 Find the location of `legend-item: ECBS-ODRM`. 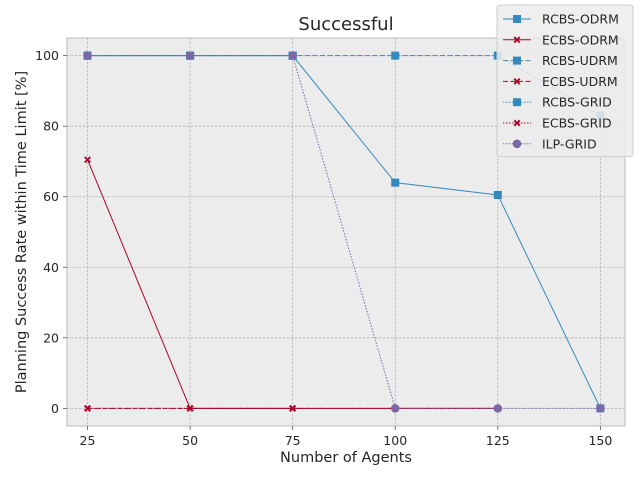

legend-item: ECBS-ODRM is located at coordinates (561, 39).